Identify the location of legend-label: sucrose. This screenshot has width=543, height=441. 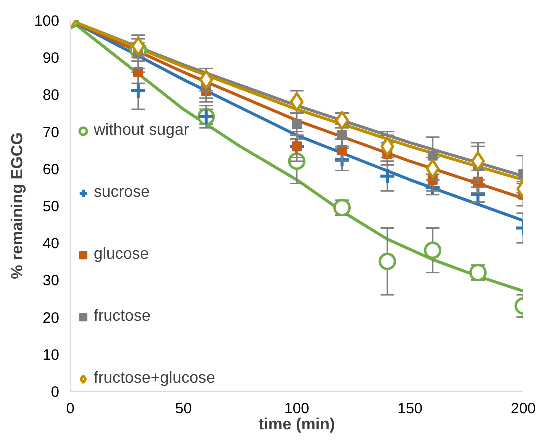
(122, 193).